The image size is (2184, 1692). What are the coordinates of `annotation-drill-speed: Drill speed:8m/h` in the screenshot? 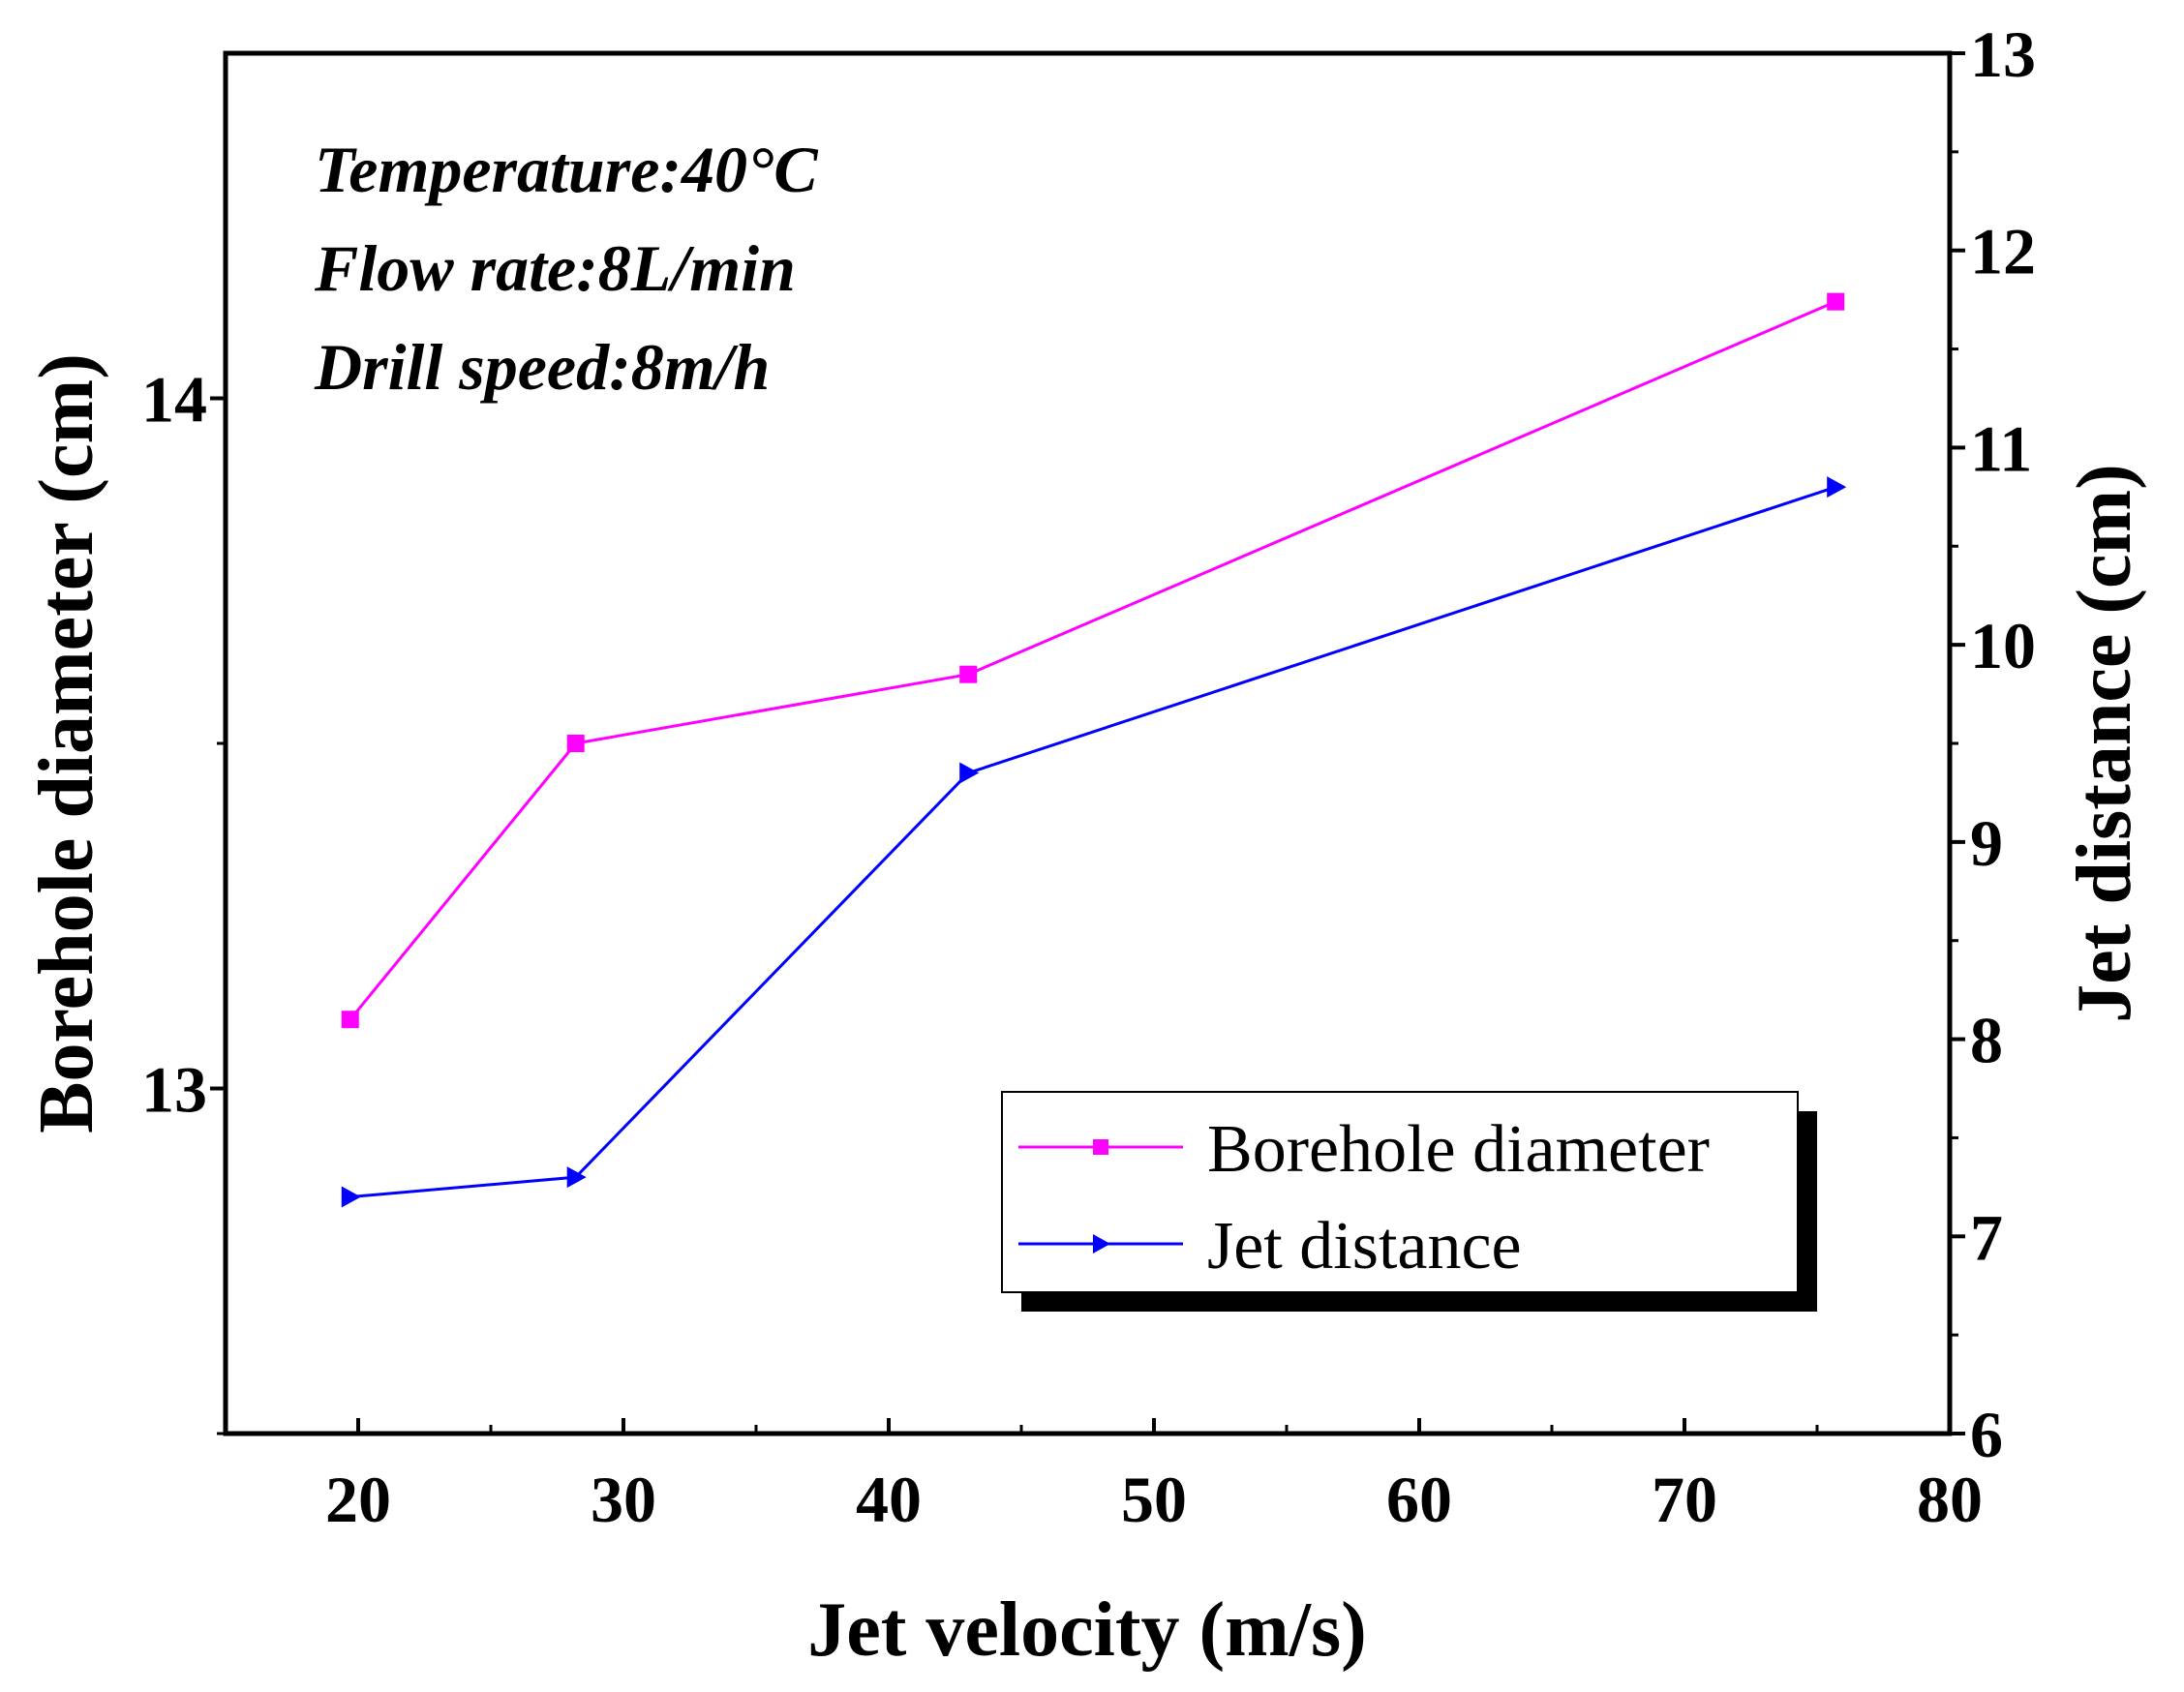 It's located at (542, 367).